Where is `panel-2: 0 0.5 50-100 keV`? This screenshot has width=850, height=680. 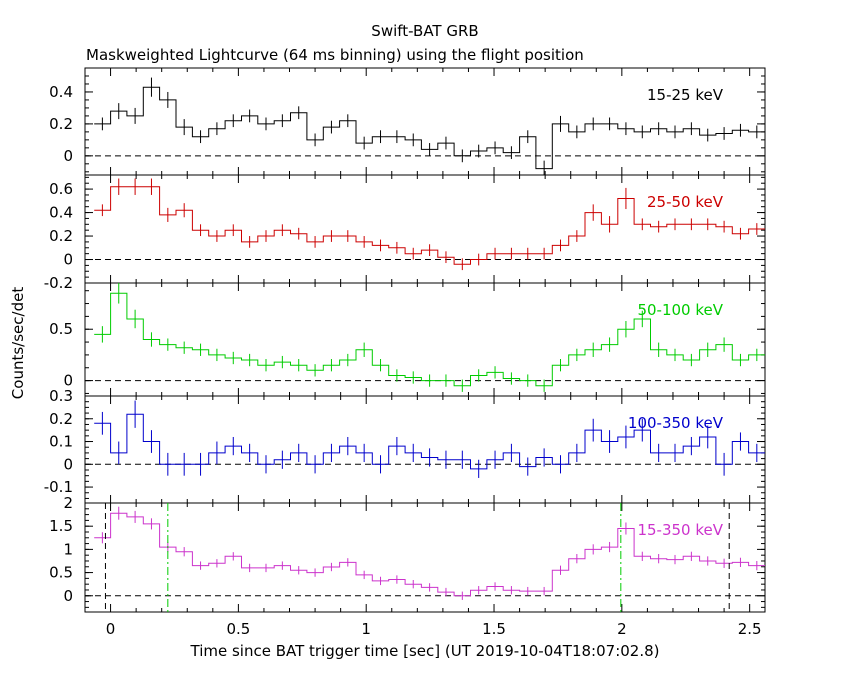 panel-2: 0 0.5 50-100 keV is located at coordinates (407, 339).